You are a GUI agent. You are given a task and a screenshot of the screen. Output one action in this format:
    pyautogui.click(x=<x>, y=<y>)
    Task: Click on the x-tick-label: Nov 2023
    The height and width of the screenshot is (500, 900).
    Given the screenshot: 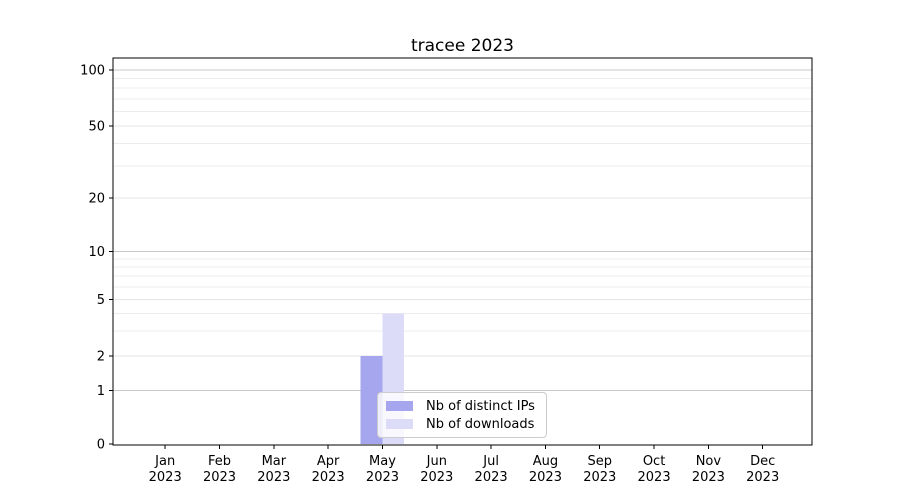 What is the action you would take?
    pyautogui.click(x=708, y=469)
    